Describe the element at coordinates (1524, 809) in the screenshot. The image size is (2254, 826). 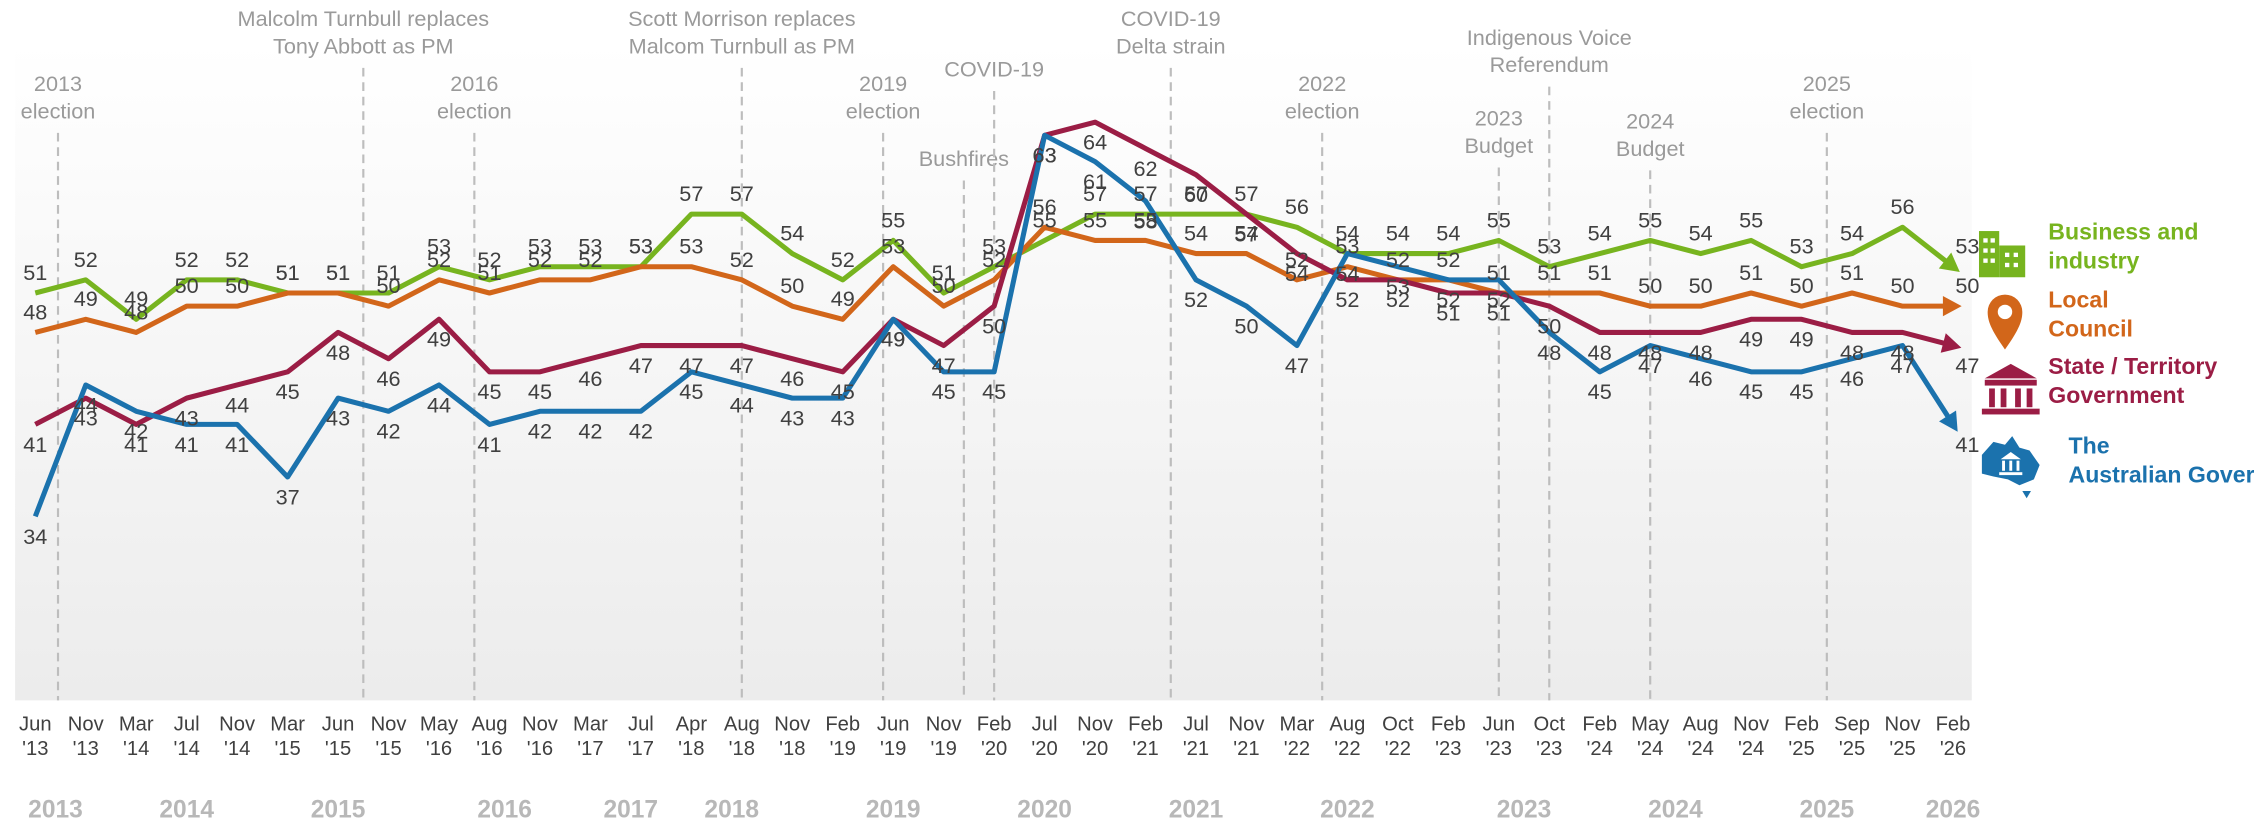
I see `year-label: 2023` at that location.